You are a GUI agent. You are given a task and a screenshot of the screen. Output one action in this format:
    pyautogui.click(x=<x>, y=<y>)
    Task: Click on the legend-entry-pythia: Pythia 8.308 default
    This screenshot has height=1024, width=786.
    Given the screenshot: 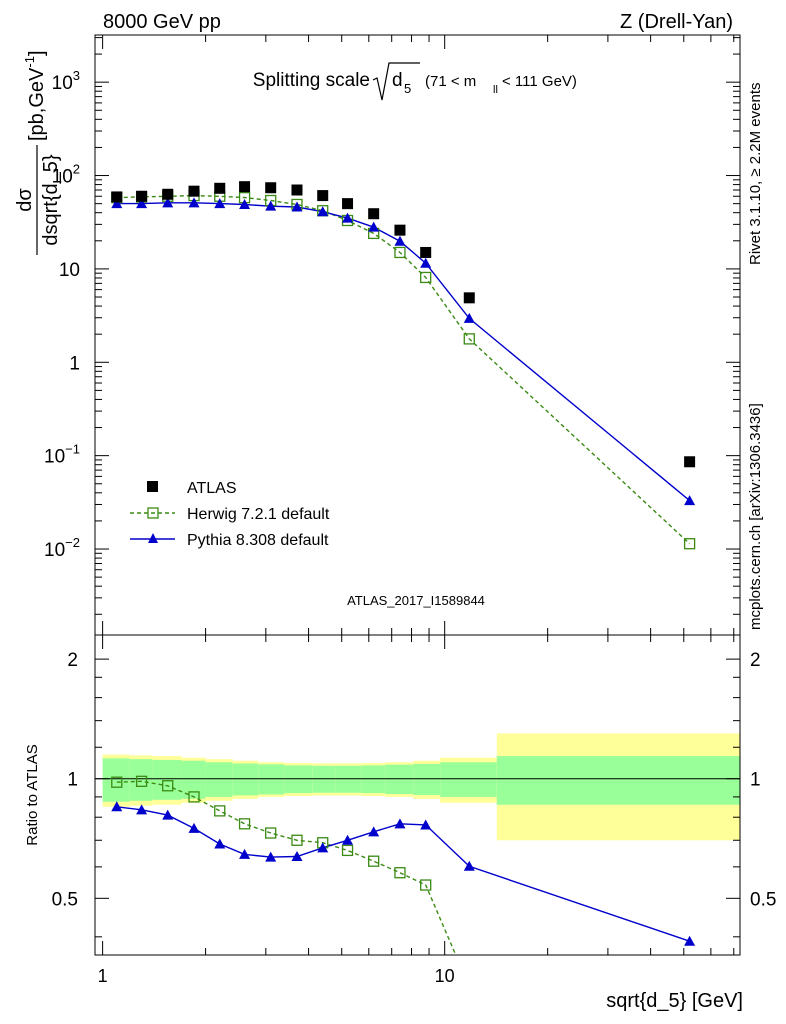 What is the action you would take?
    pyautogui.click(x=229, y=540)
    